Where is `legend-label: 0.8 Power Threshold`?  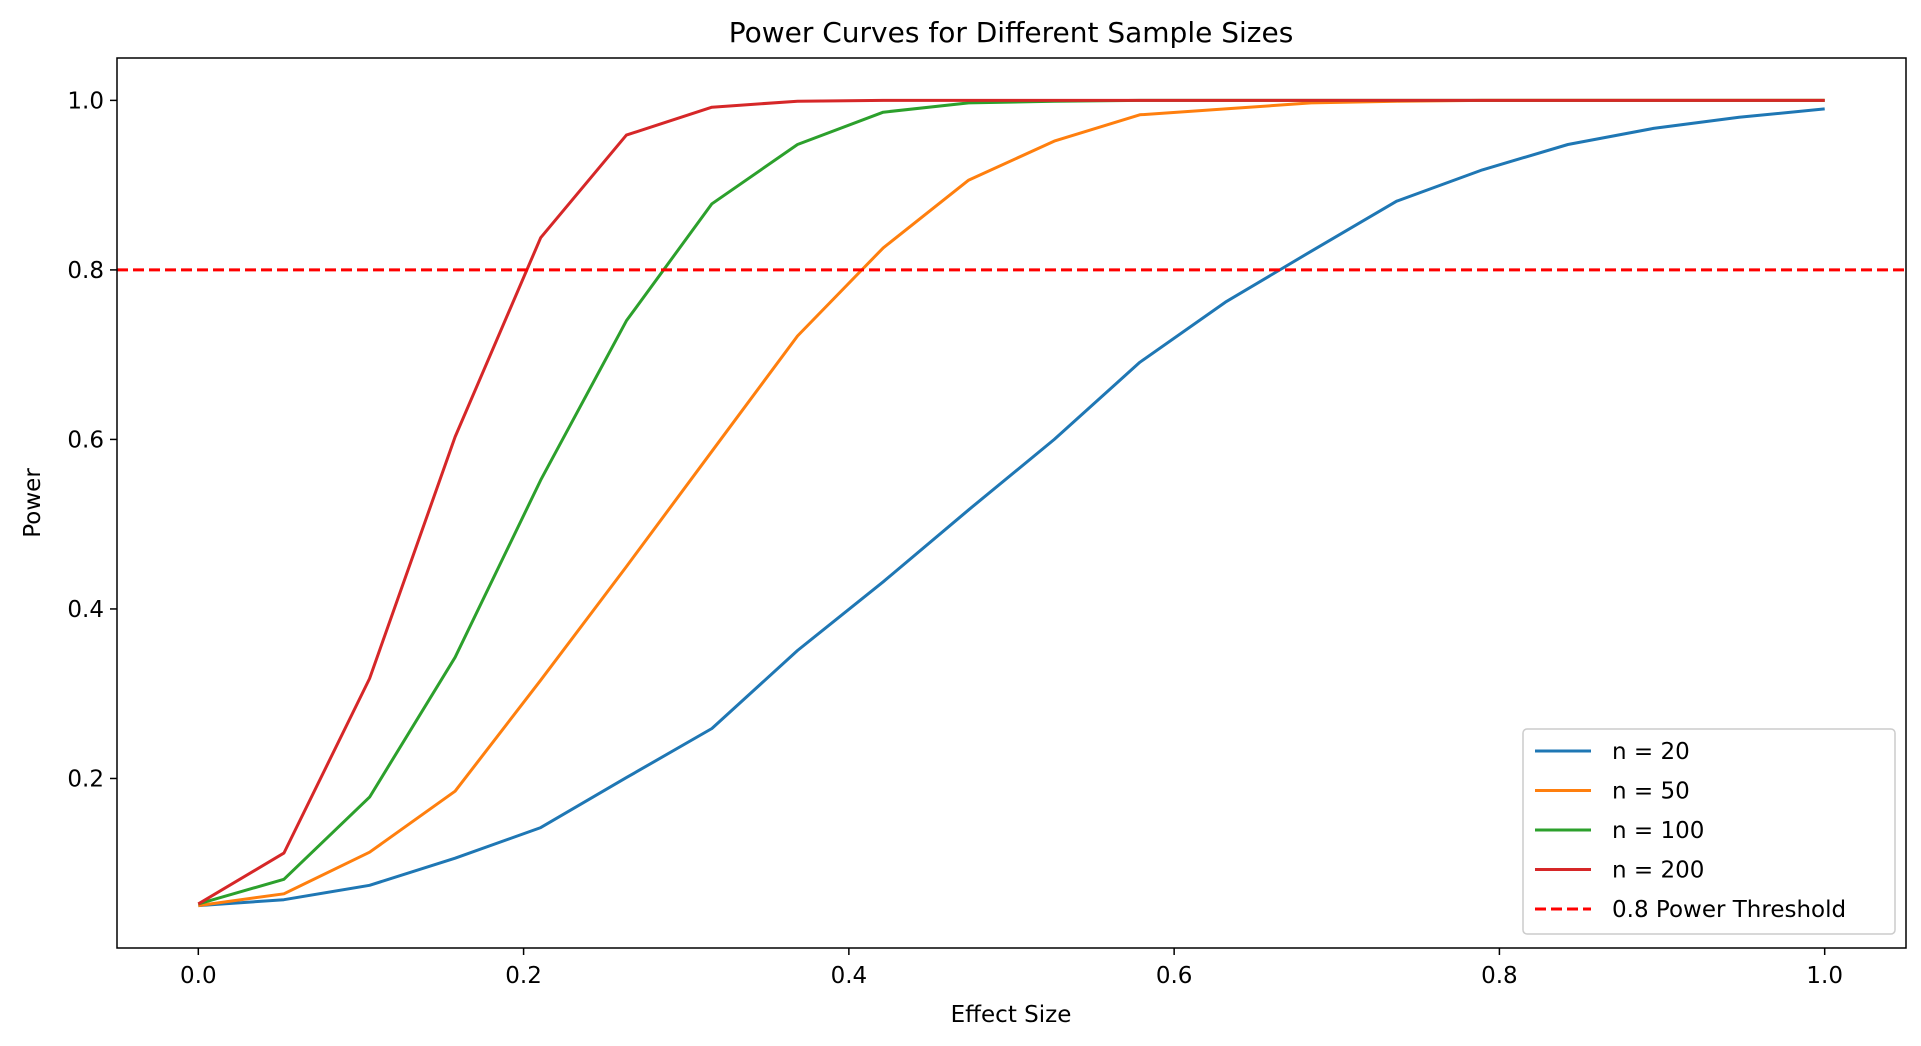
legend-label: 0.8 Power Threshold is located at coordinates (1729, 910).